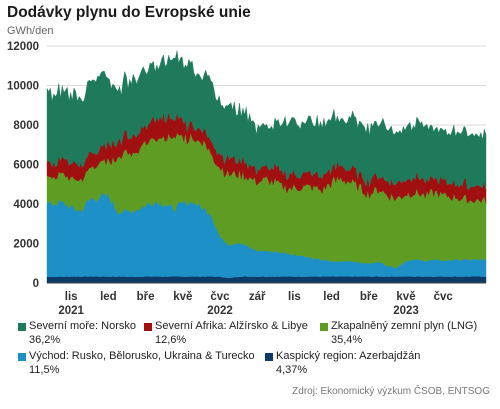  Describe the element at coordinates (71, 311) in the screenshot. I see `x-year-label: 2021` at that location.